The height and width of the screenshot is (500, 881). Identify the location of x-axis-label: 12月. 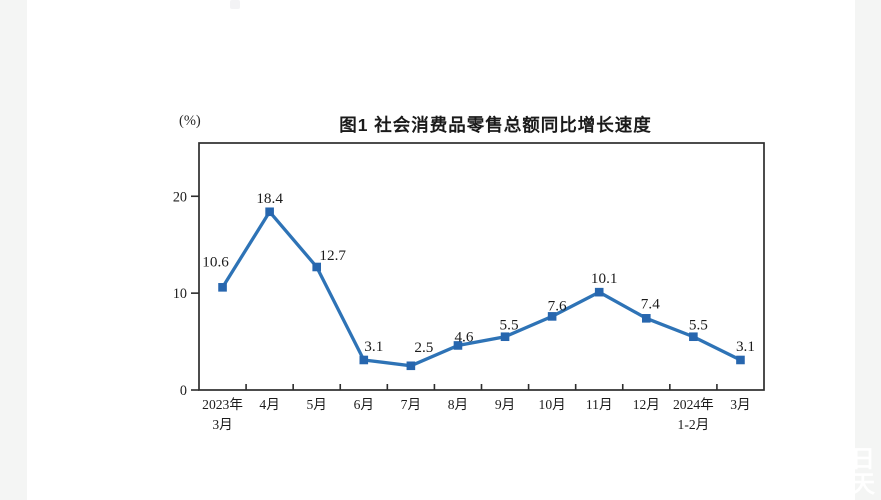
(646, 404).